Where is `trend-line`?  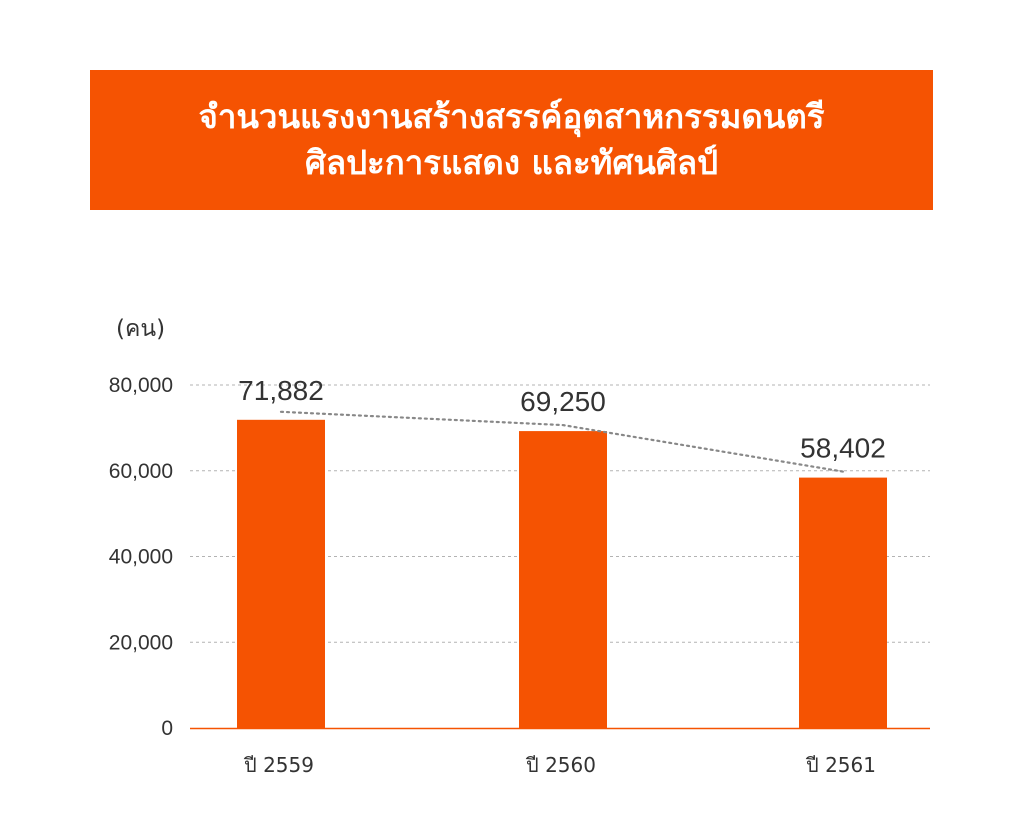 trend-line is located at coordinates (562, 441).